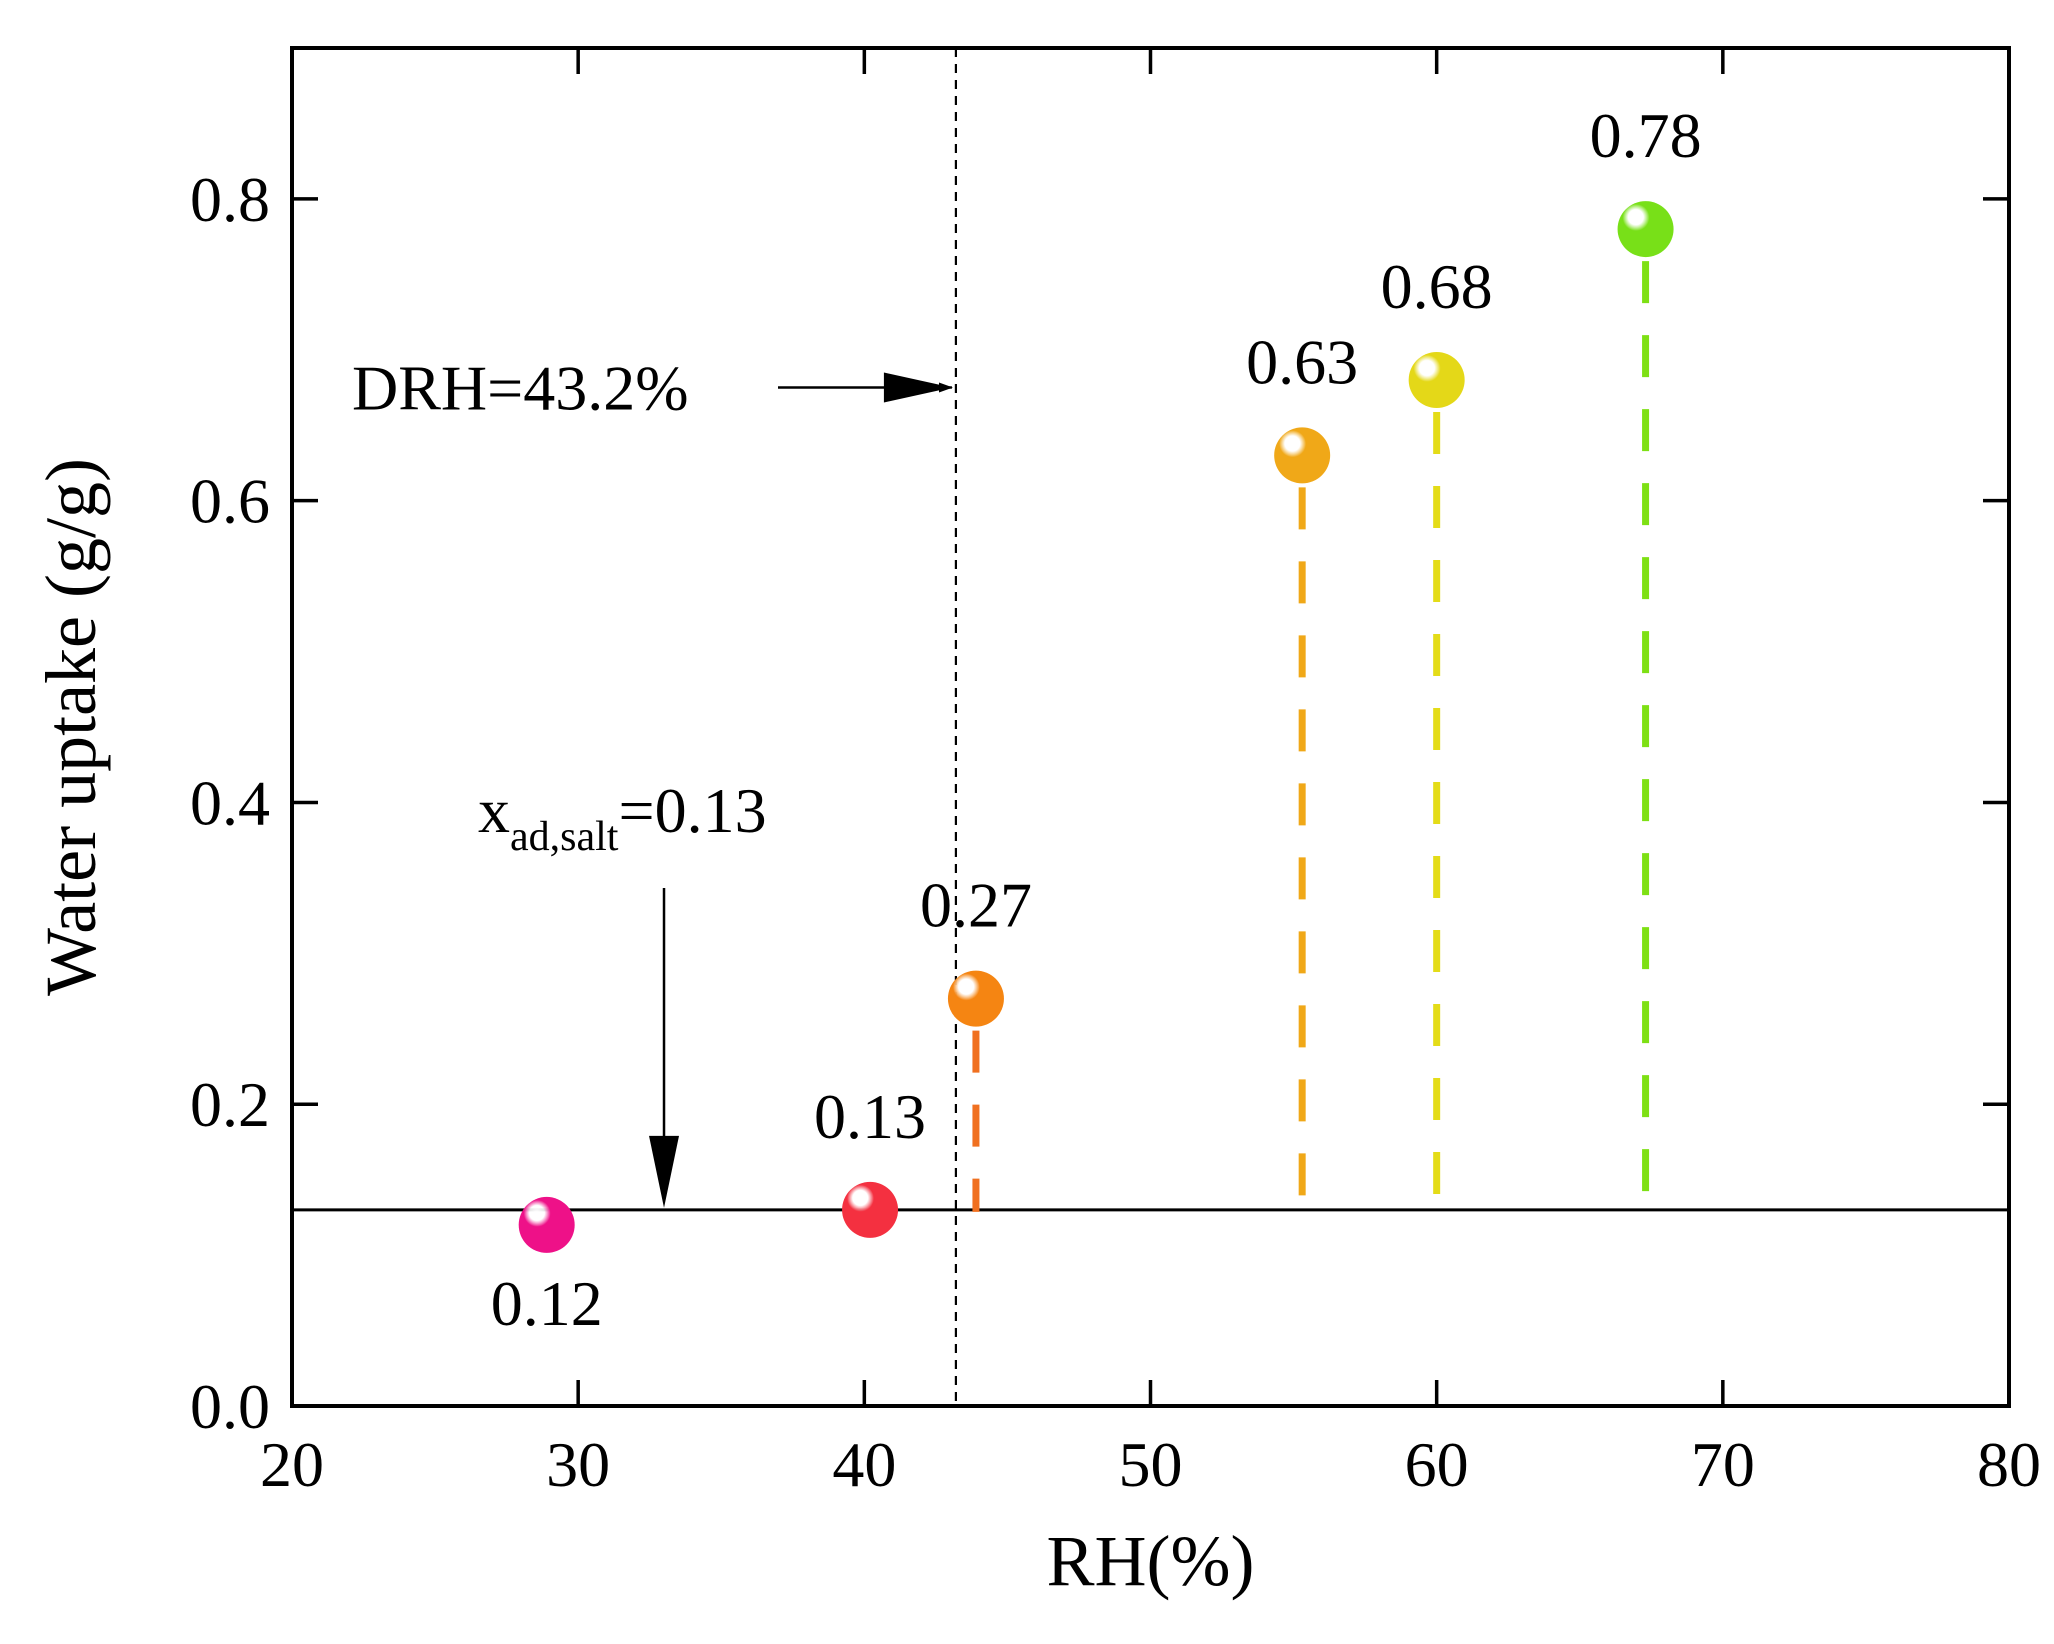 This screenshot has height=1644, width=2054. Describe the element at coordinates (1437, 286) in the screenshot. I see `data-label-0.68: 0.68` at that location.